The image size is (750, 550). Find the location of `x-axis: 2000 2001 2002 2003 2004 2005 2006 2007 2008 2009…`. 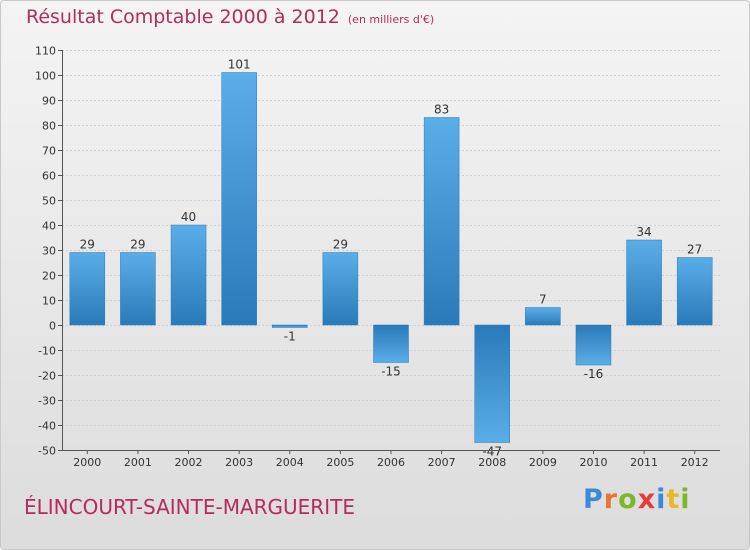

x-axis: 2000 2001 2002 2003 2004 2005 2006 2007 2008 2009… is located at coordinates (391, 459).